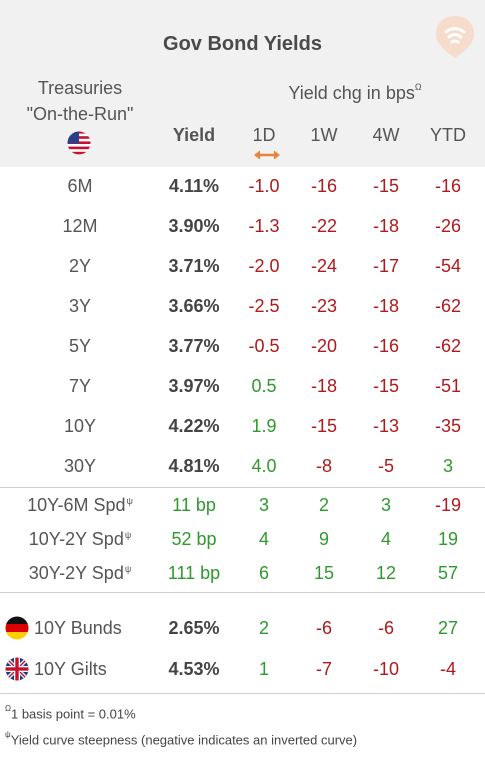 The image size is (485, 759). What do you see at coordinates (447, 266) in the screenshot?
I see `change-ytd: -54` at bounding box center [447, 266].